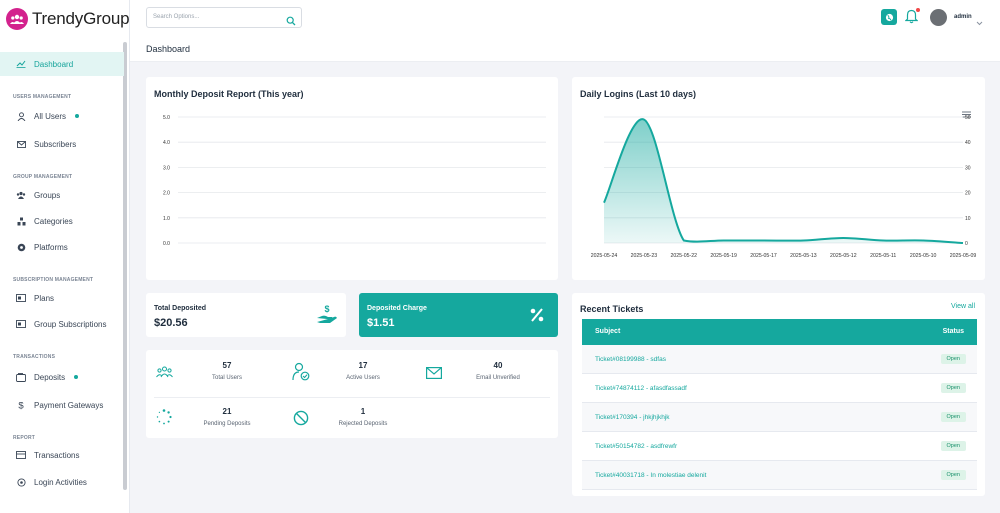 The width and height of the screenshot is (1000, 513). Describe the element at coordinates (458, 315) in the screenshot. I see `deposited-charge-card: Deposited Charge $1.51` at that location.